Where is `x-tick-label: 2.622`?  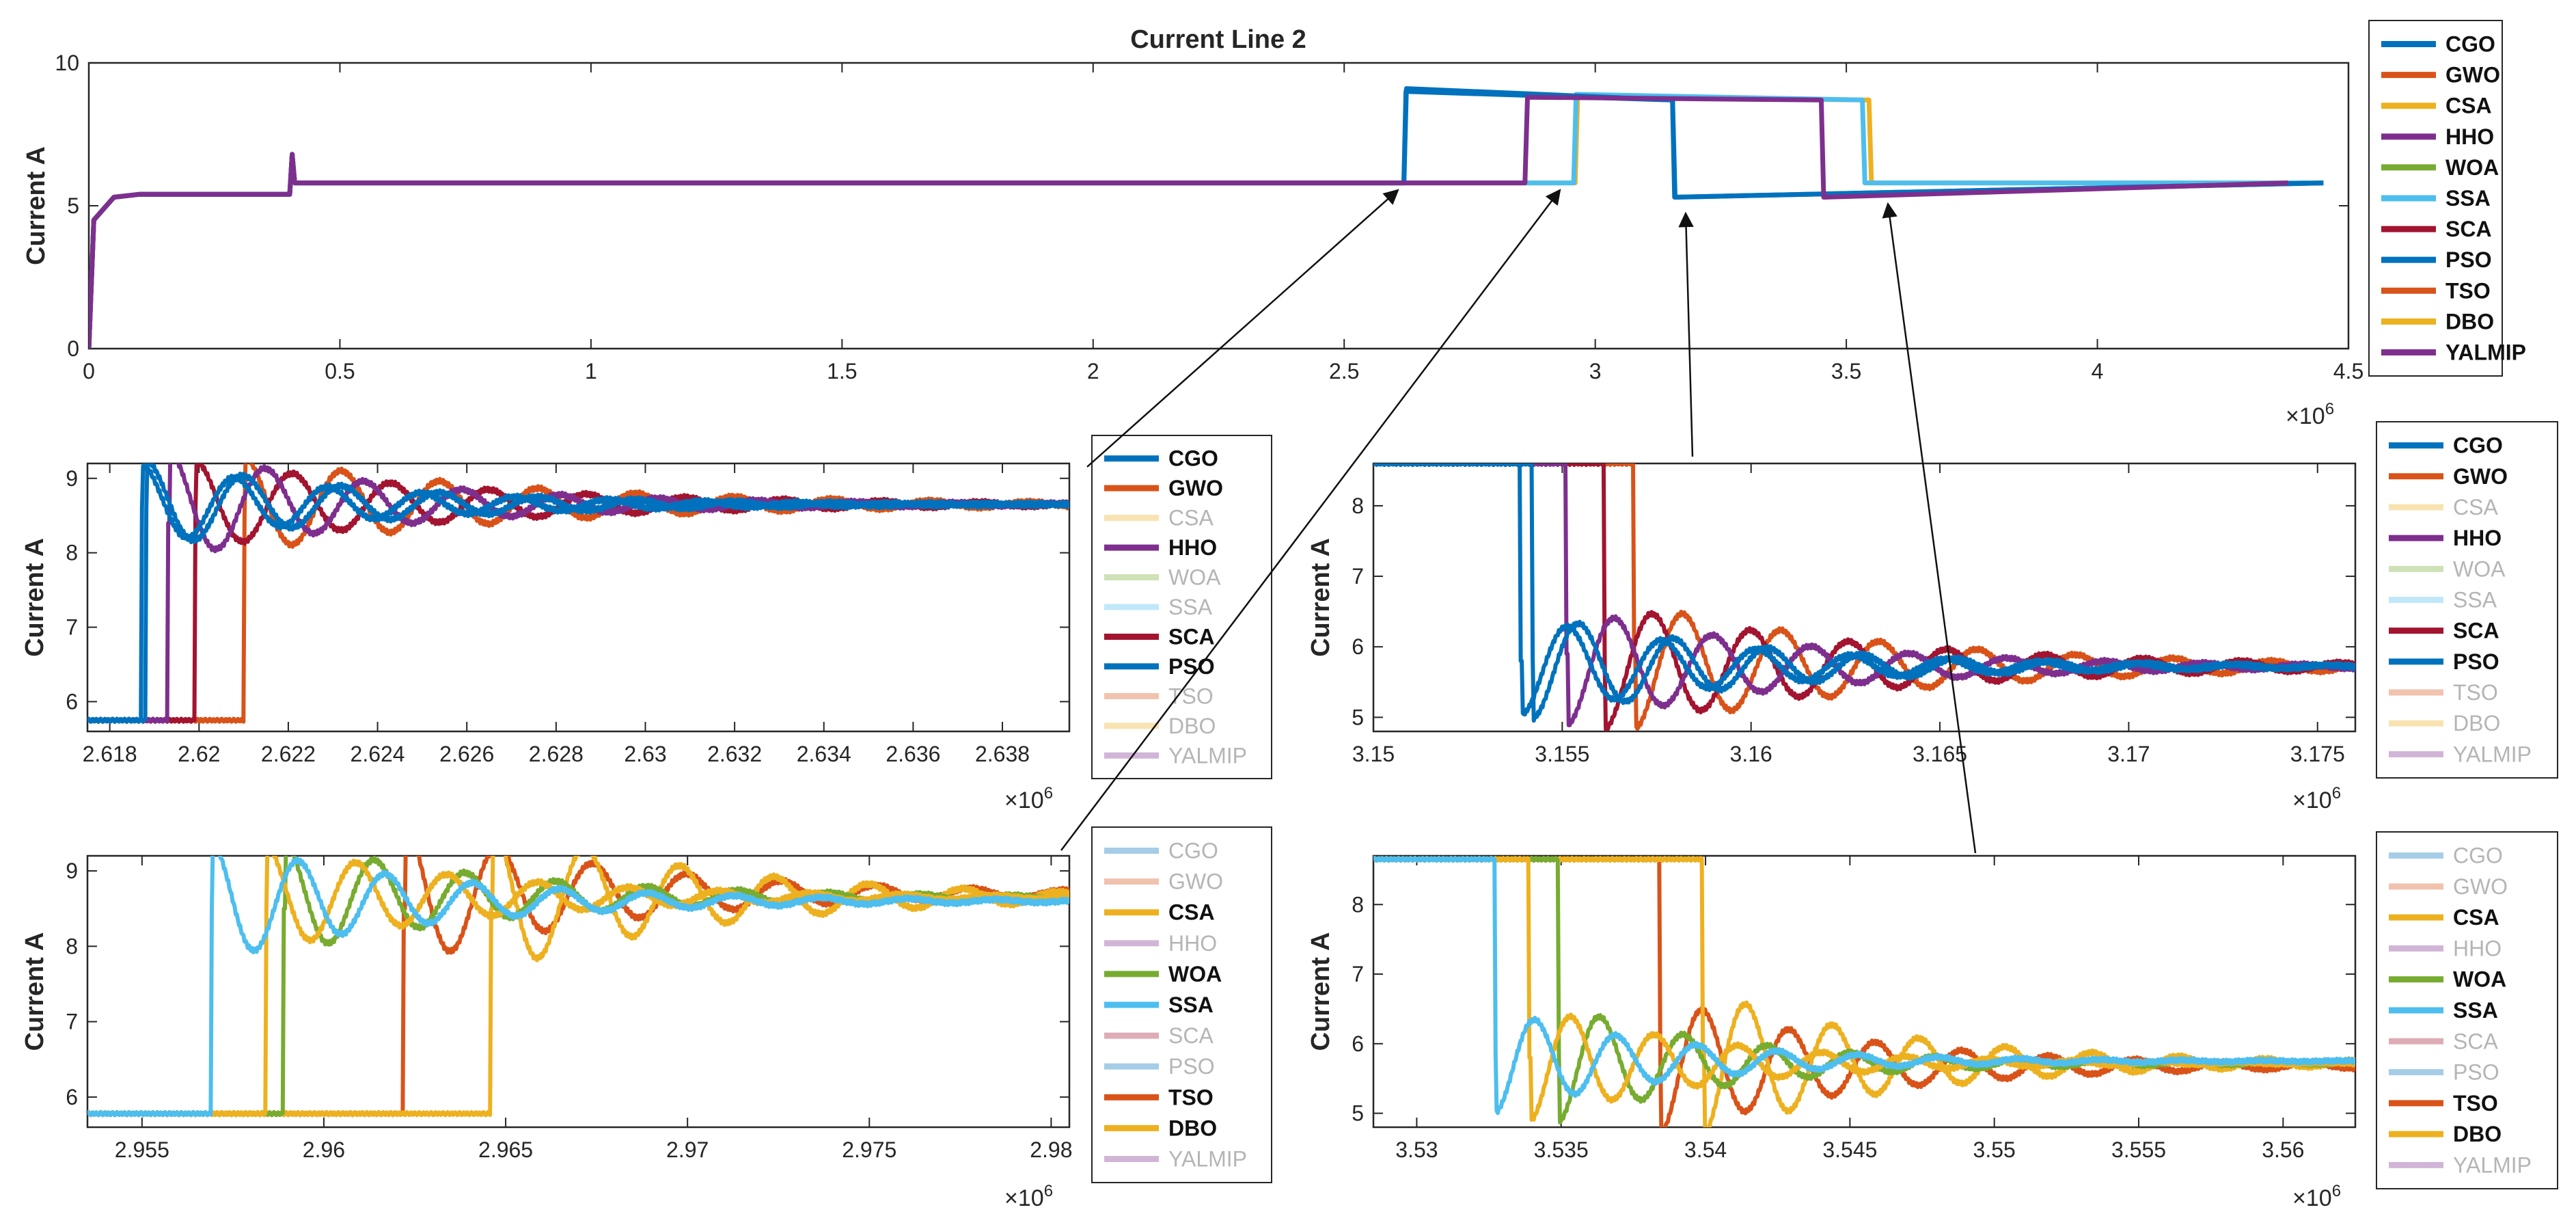
x-tick-label: 2.622 is located at coordinates (288, 754).